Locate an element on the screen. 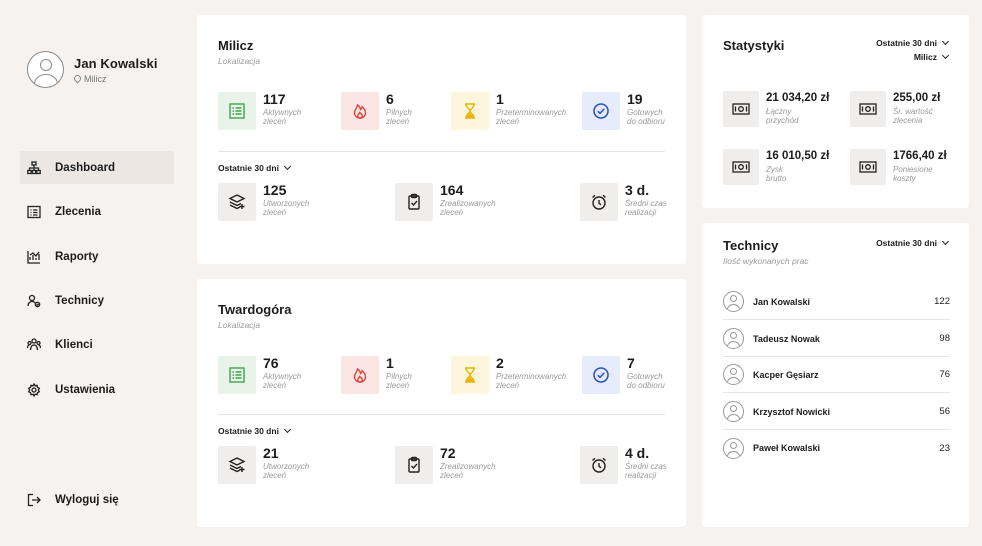 The height and width of the screenshot is (546, 982). stat-active-orders: 76 Aktywnych zleceń is located at coordinates (259, 375).